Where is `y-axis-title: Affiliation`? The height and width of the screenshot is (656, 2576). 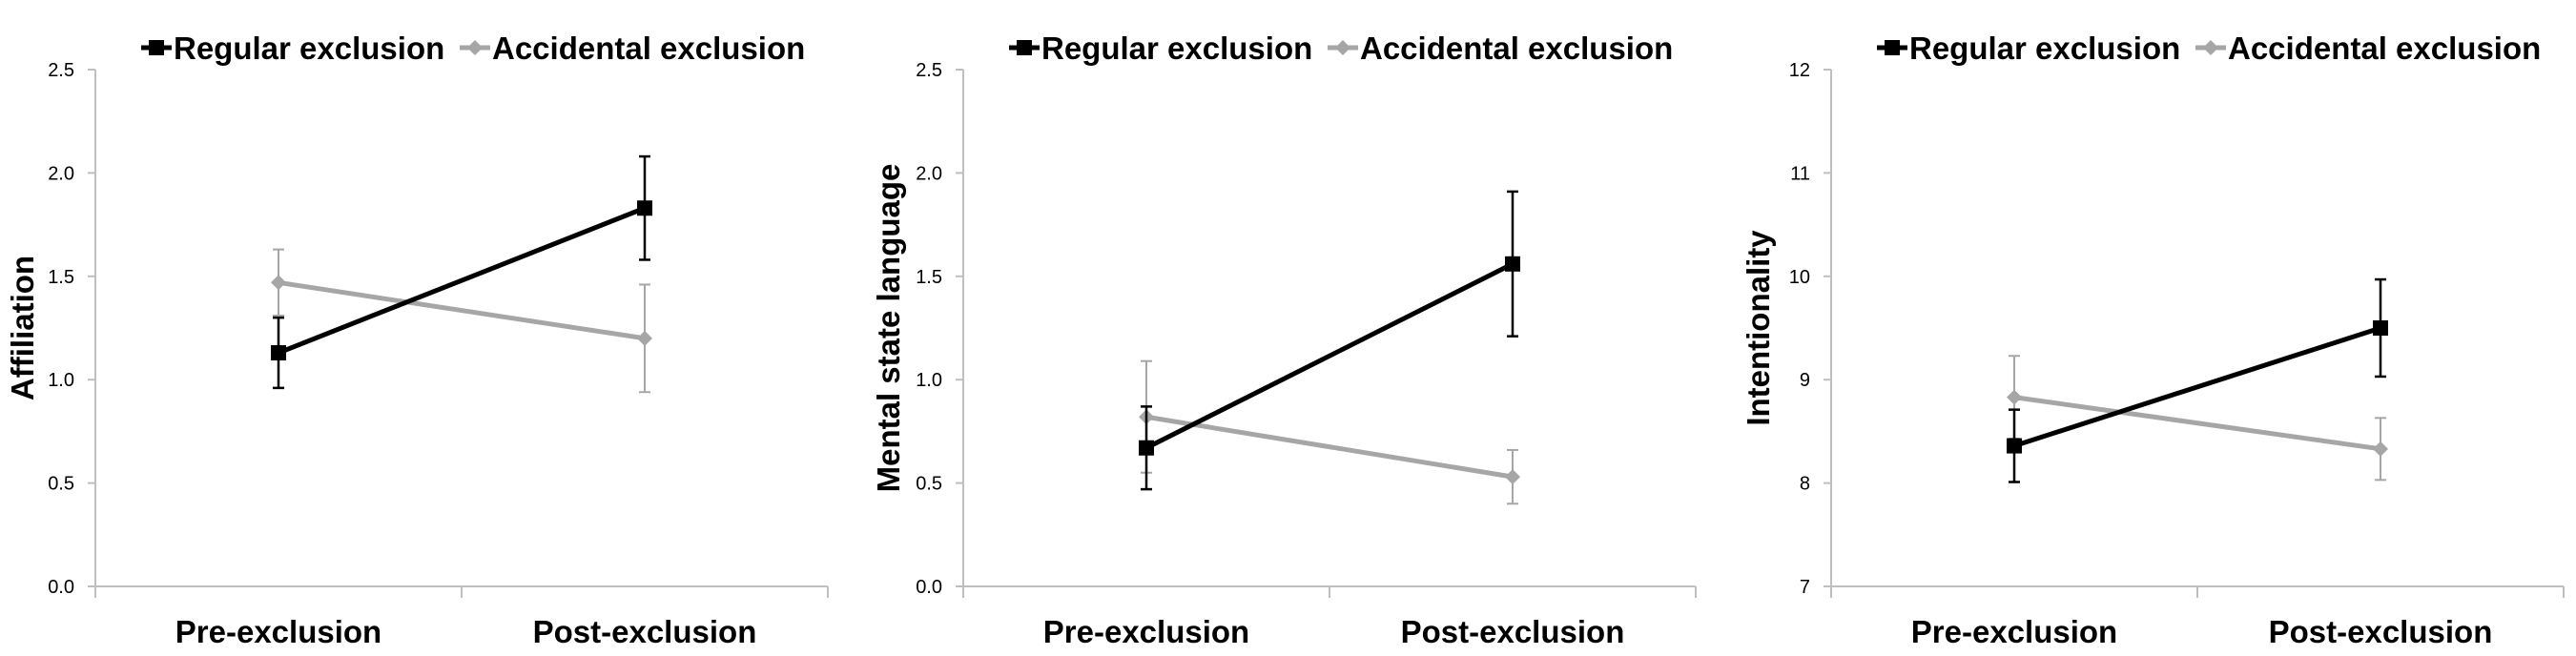
y-axis-title: Affiliation is located at coordinates (22, 328).